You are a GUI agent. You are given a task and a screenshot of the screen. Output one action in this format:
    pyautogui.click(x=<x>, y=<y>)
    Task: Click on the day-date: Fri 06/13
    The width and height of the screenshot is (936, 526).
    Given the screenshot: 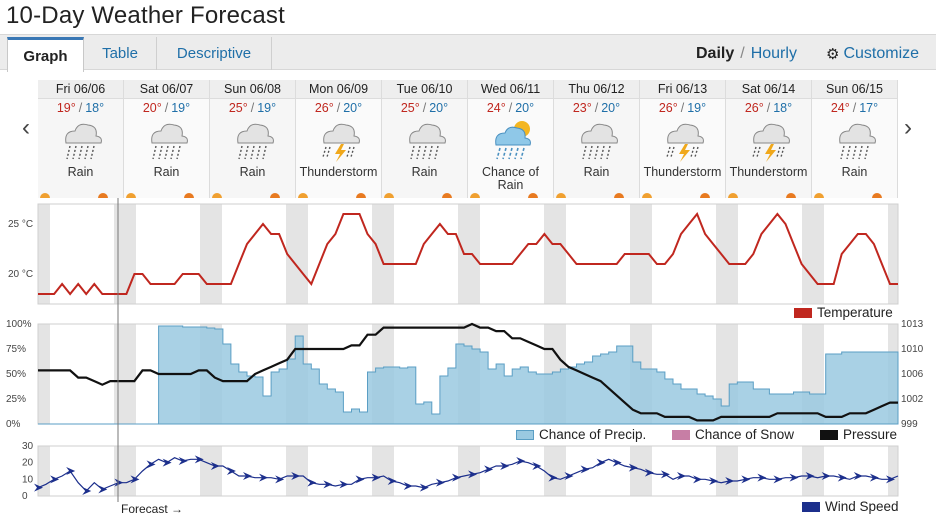 What is the action you would take?
    pyautogui.click(x=682, y=89)
    